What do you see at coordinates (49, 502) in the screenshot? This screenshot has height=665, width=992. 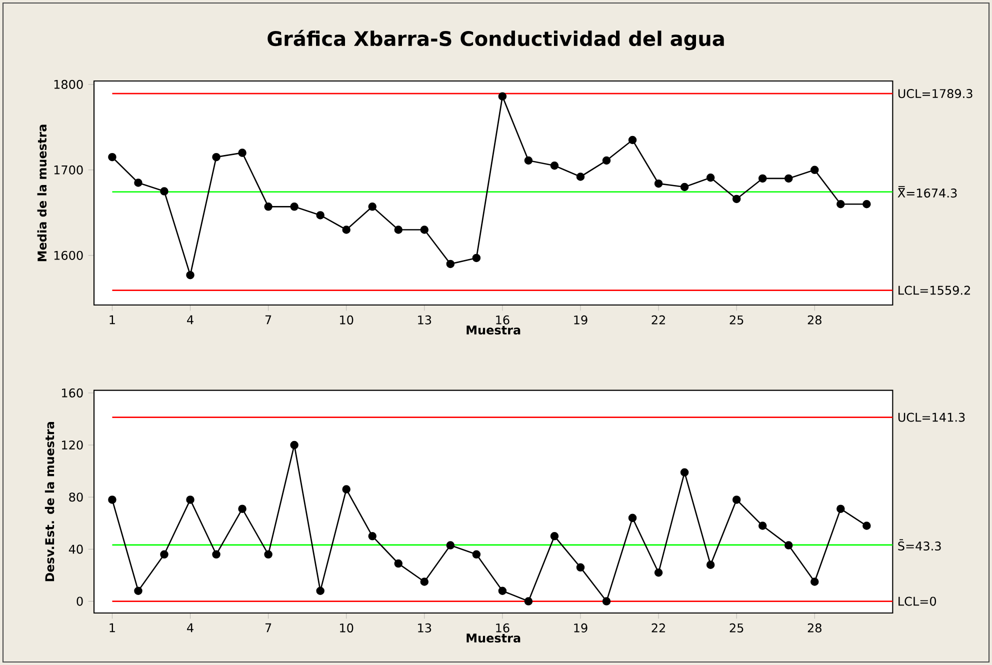 I see `y-axis-title: Desv.Est. de la muestra` at bounding box center [49, 502].